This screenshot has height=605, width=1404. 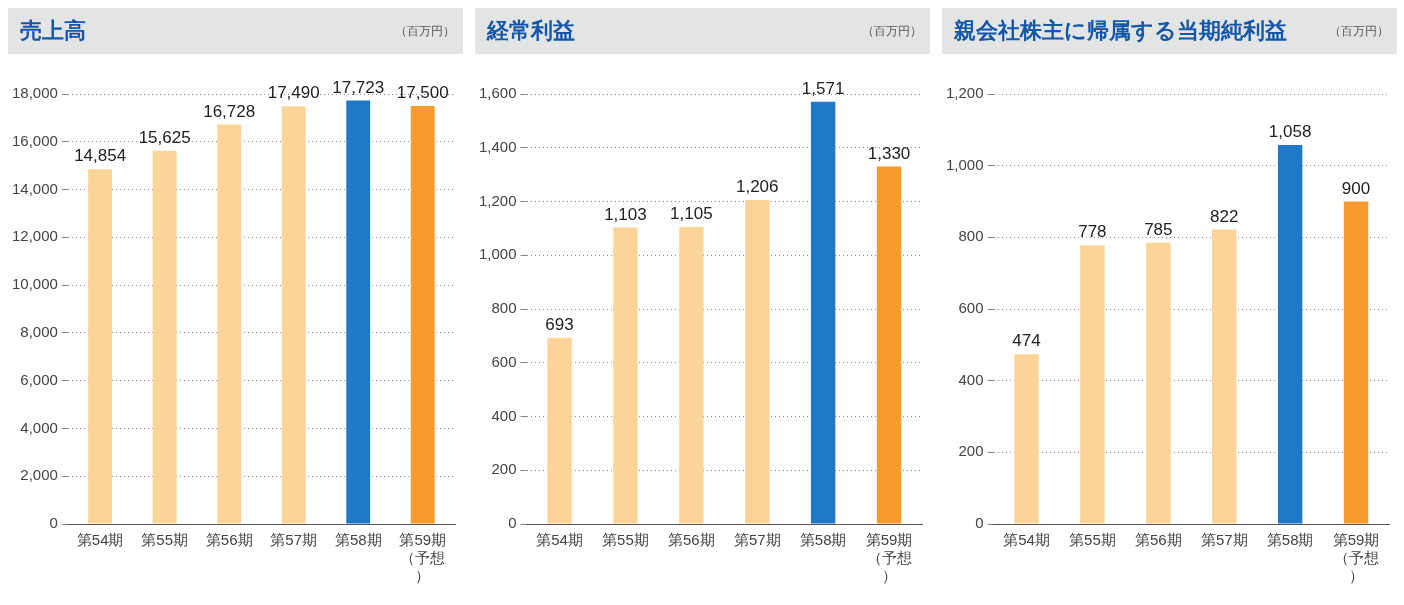 What do you see at coordinates (625, 214) in the screenshot?
I see `data-label: 1,103` at bounding box center [625, 214].